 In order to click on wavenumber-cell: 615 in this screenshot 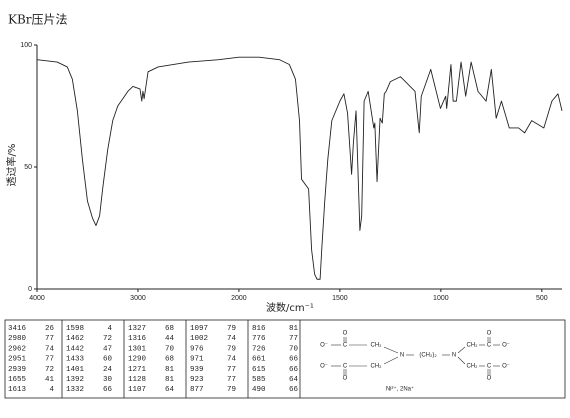, I will do `click(259, 370)`.